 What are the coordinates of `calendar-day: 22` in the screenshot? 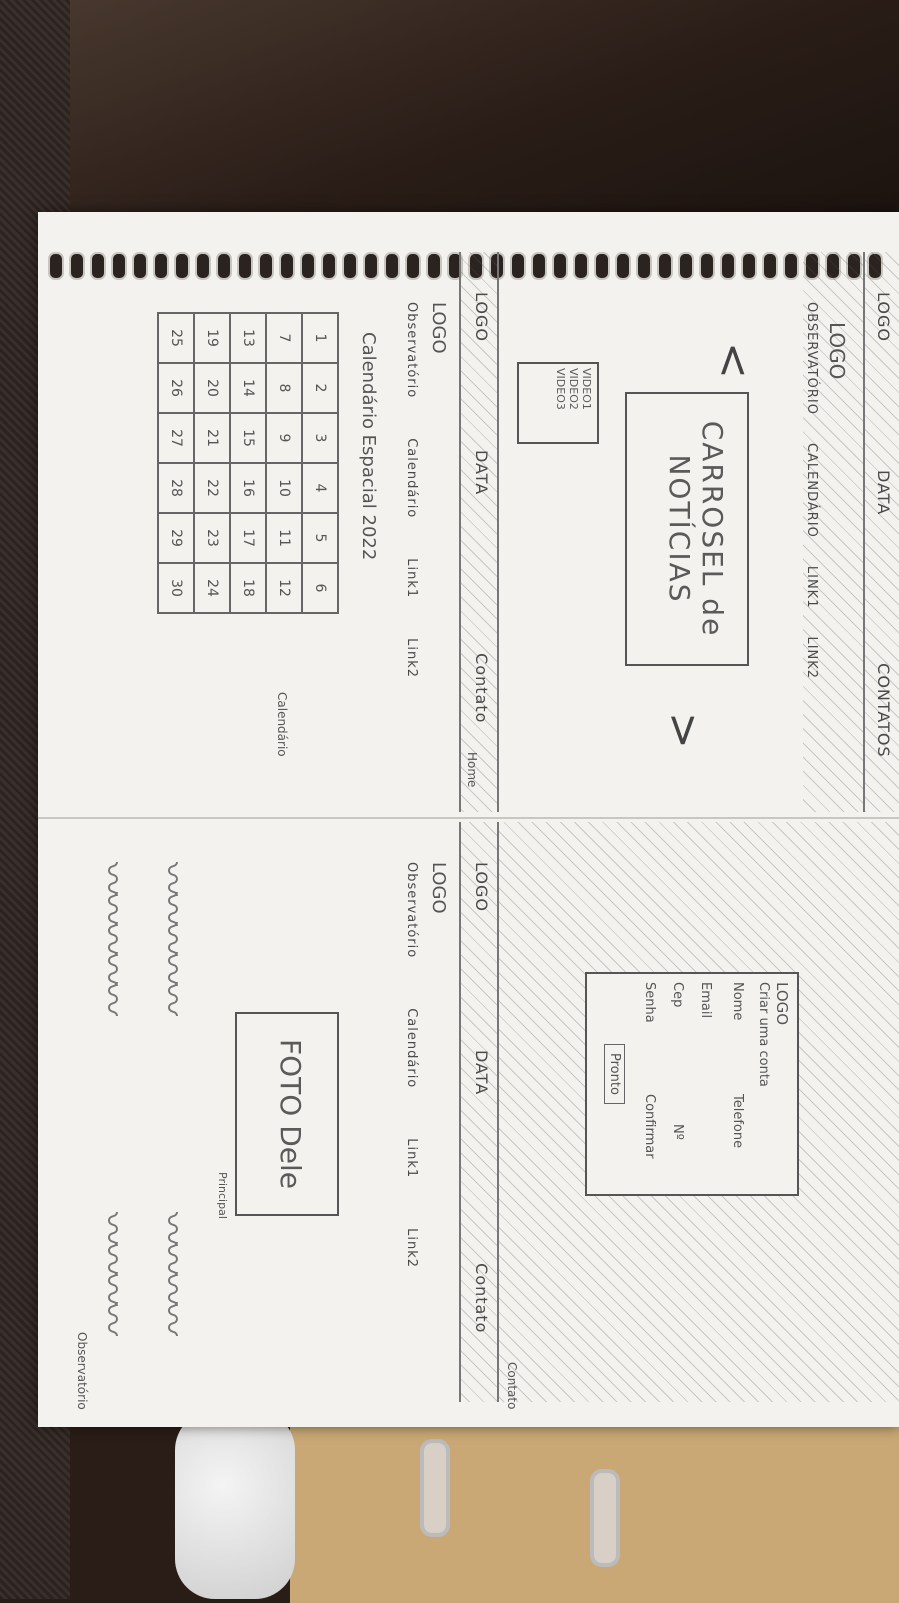 It's located at (212, 488).